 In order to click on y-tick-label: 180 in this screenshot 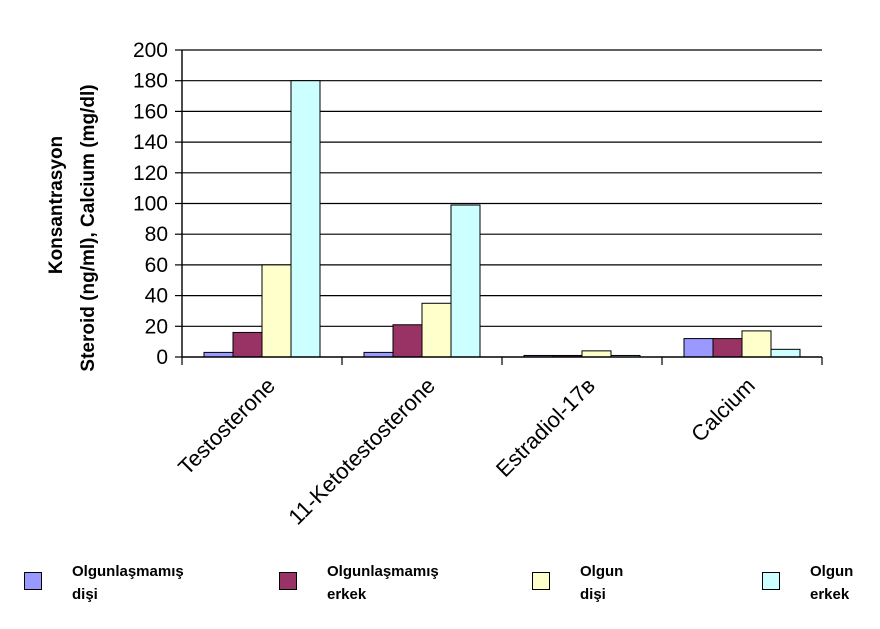, I will do `click(150, 81)`.